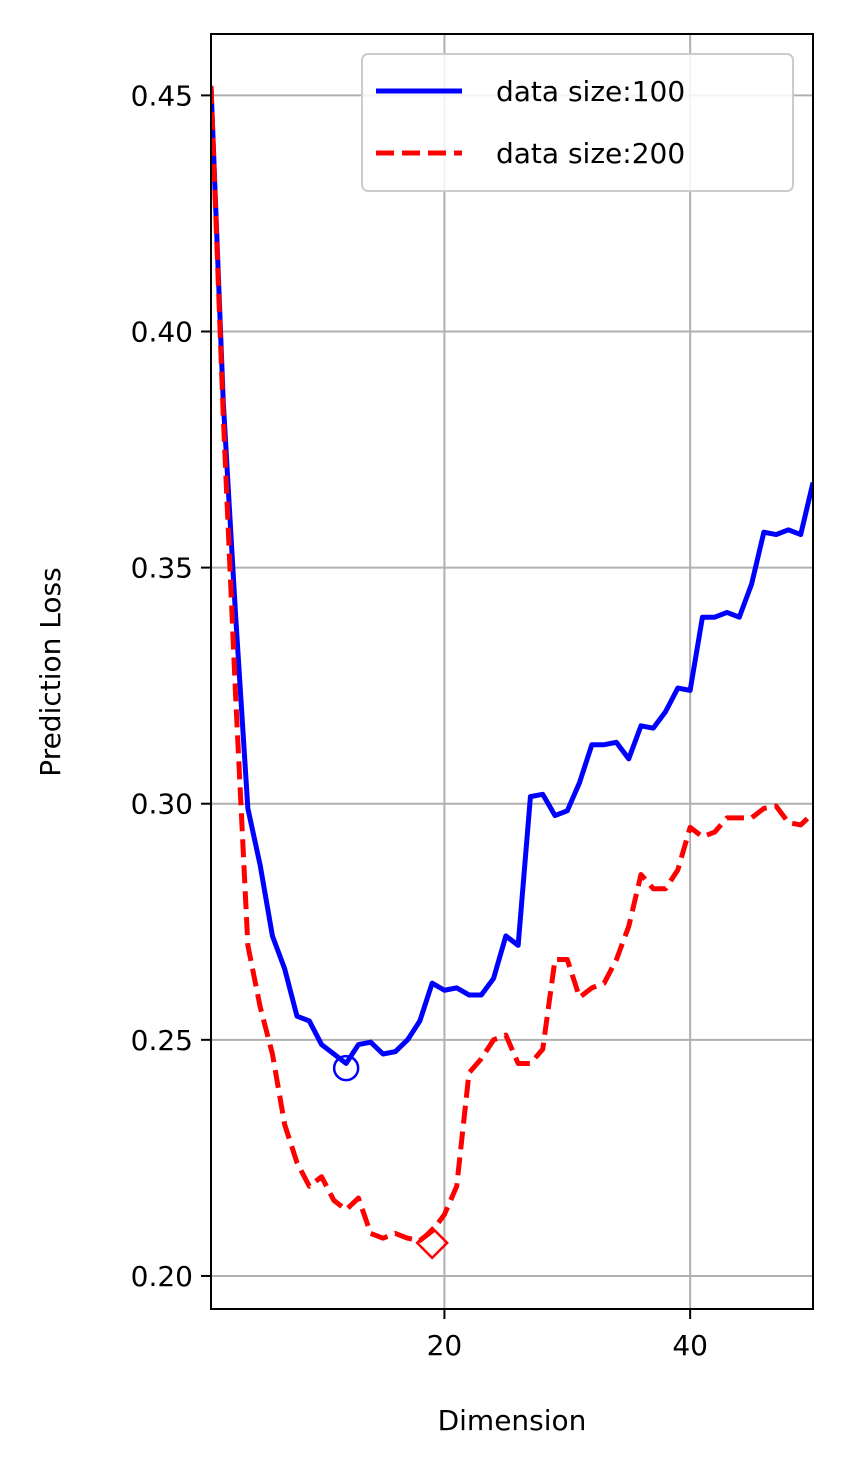  What do you see at coordinates (162, 804) in the screenshot?
I see `y-tick-label: 0.30` at bounding box center [162, 804].